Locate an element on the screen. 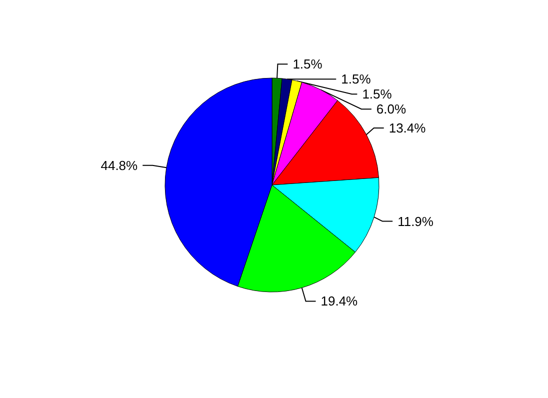  data-label: 19.4% is located at coordinates (339, 301).